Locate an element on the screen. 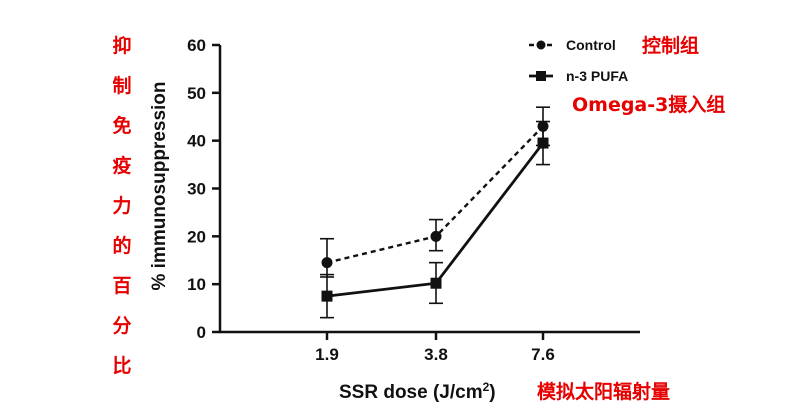 This screenshot has height=414, width=788. x-axis-title-main: SSR dose (J/cm is located at coordinates (411, 392).